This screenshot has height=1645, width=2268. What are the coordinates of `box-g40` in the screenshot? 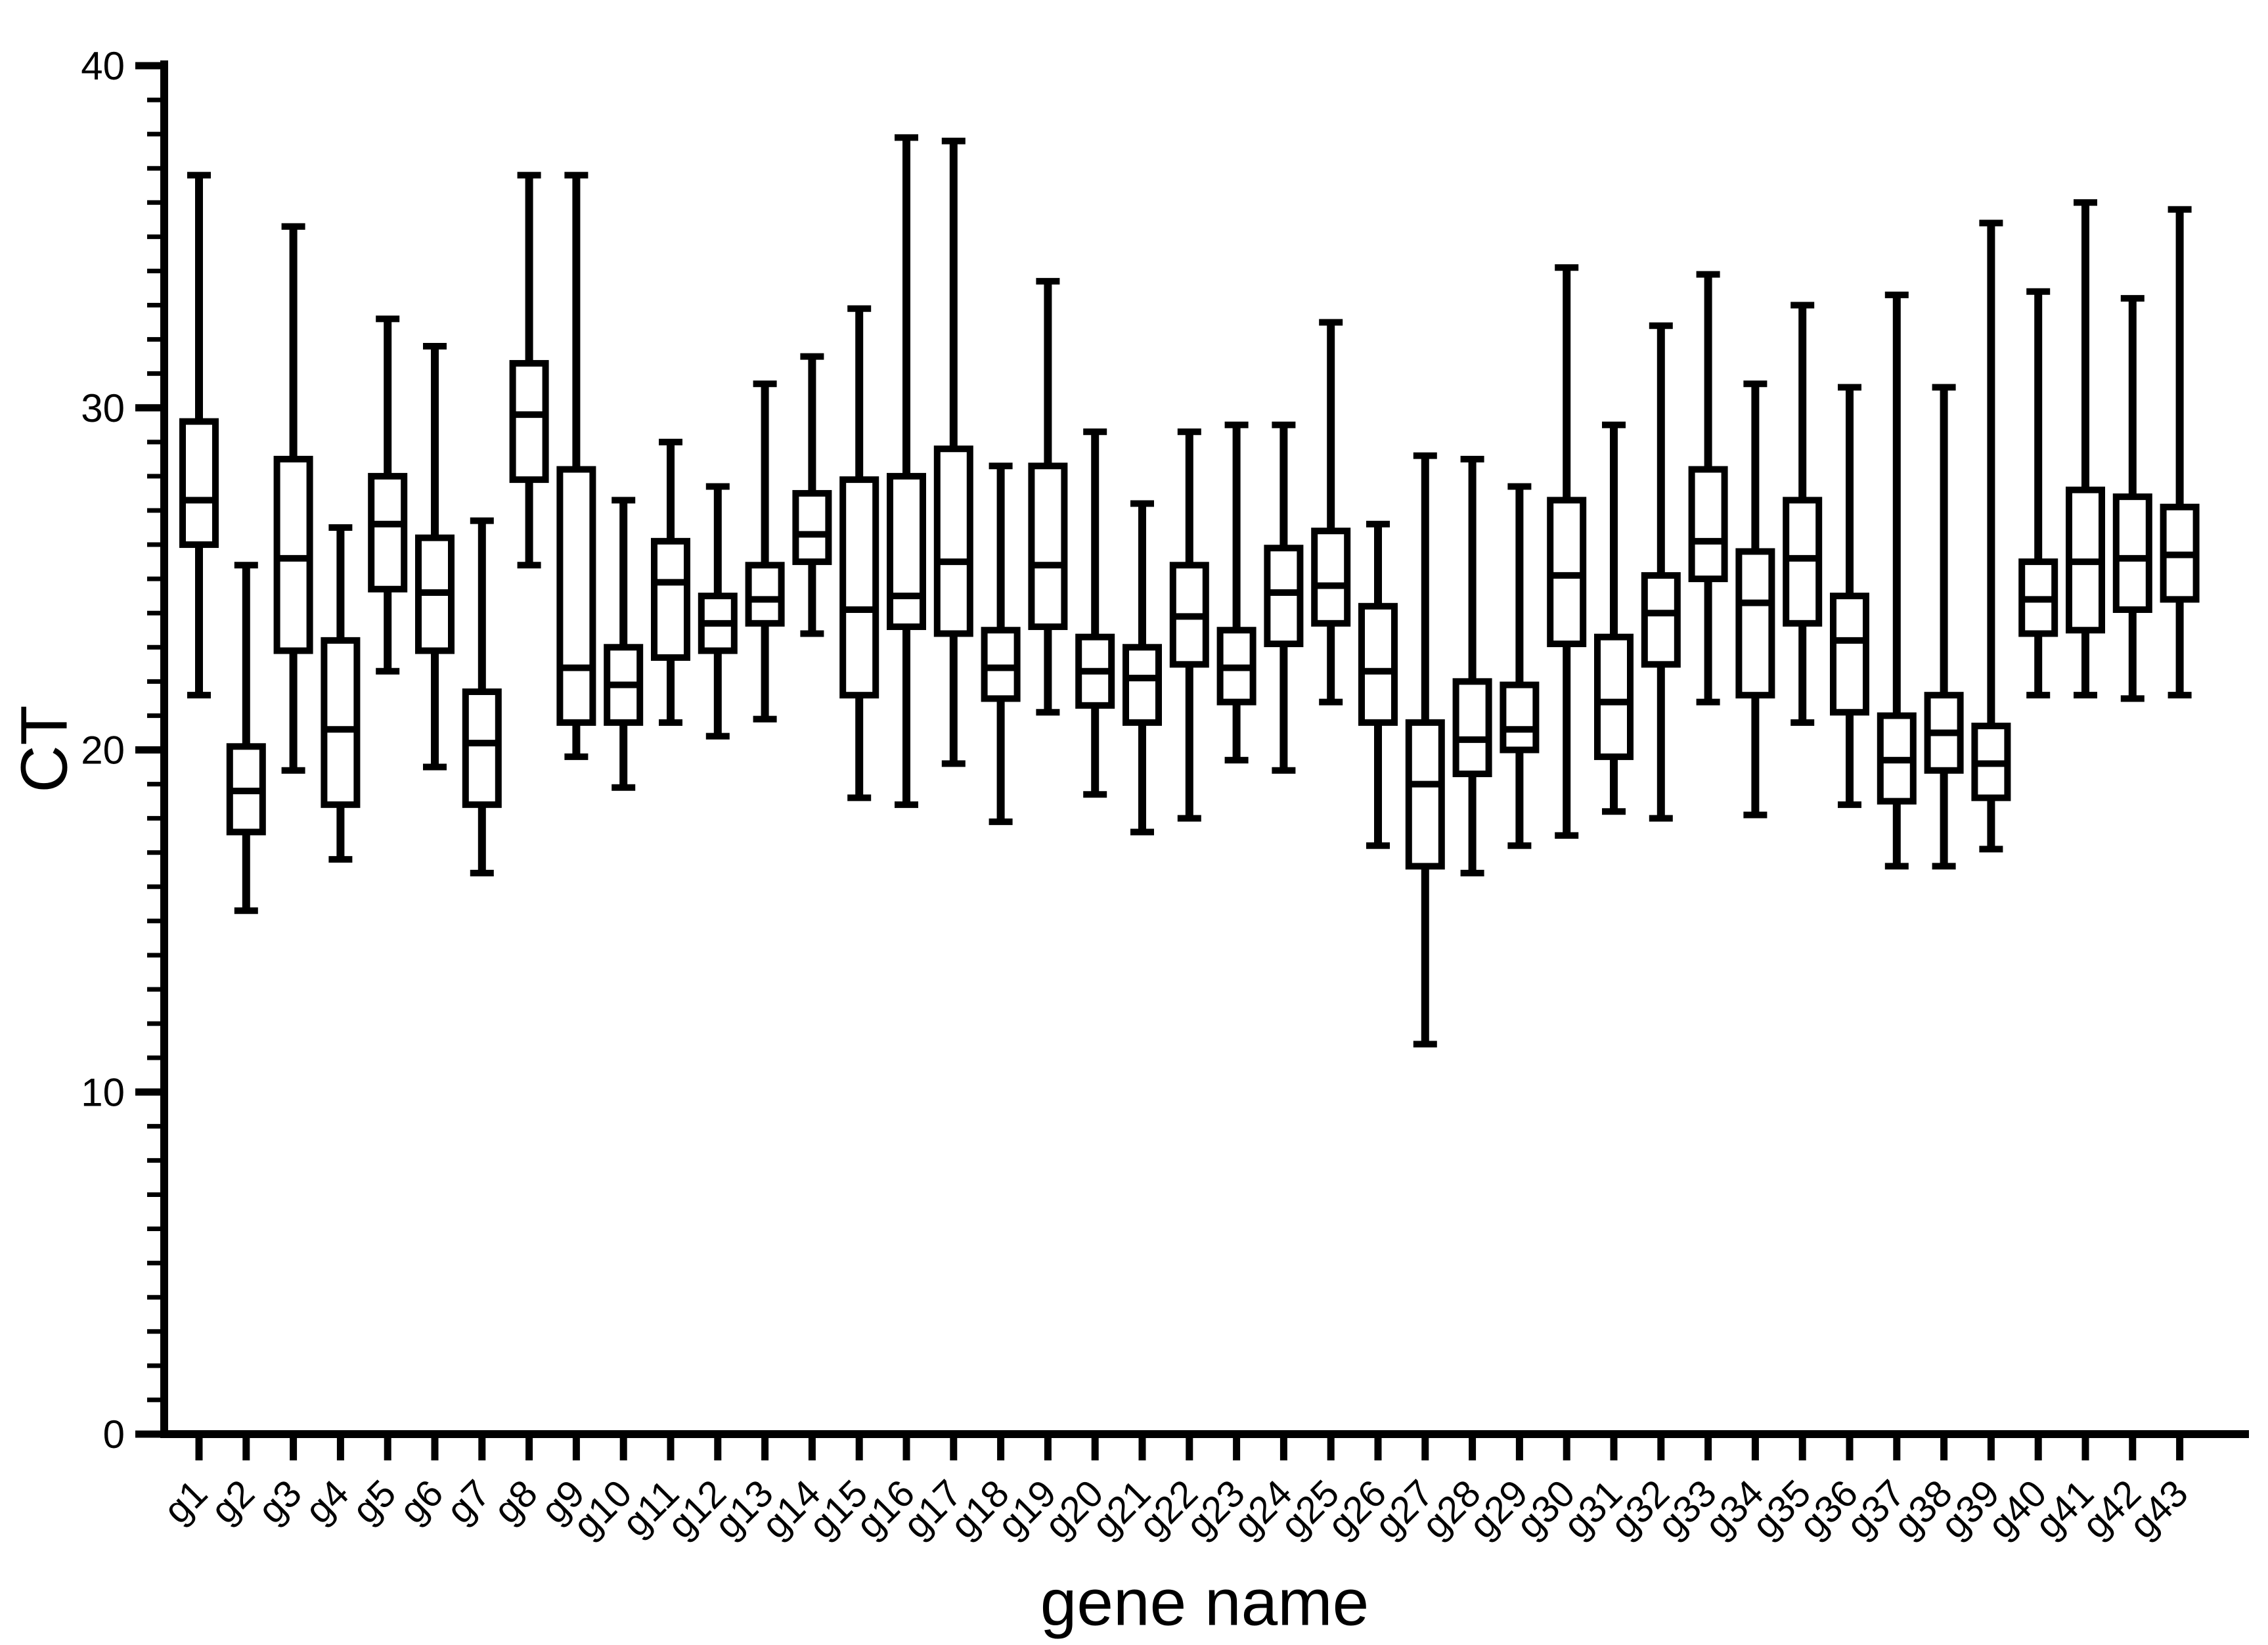 It's located at (2038, 493).